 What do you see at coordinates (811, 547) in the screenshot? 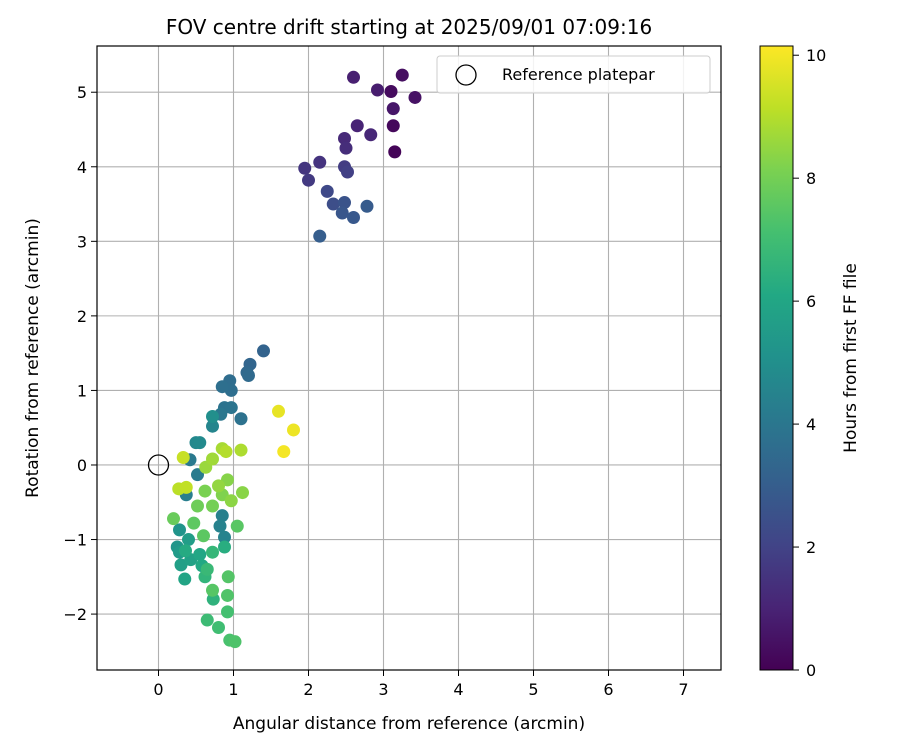
I see `colorbar-tick-label: 2` at bounding box center [811, 547].